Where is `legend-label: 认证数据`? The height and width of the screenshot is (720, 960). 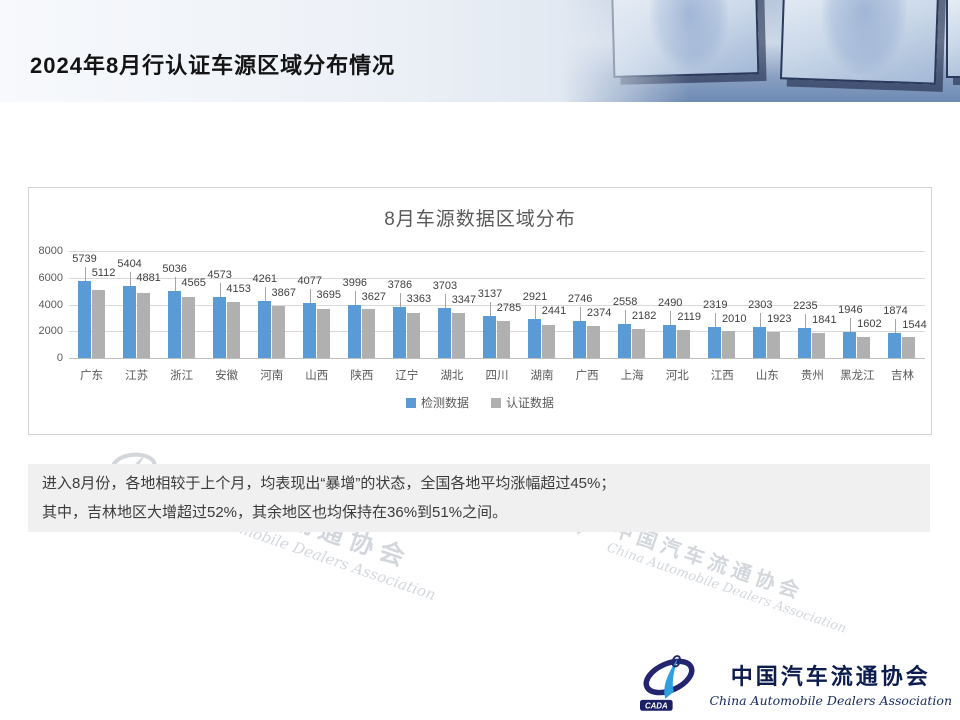
legend-label: 认证数据 is located at coordinates (530, 403).